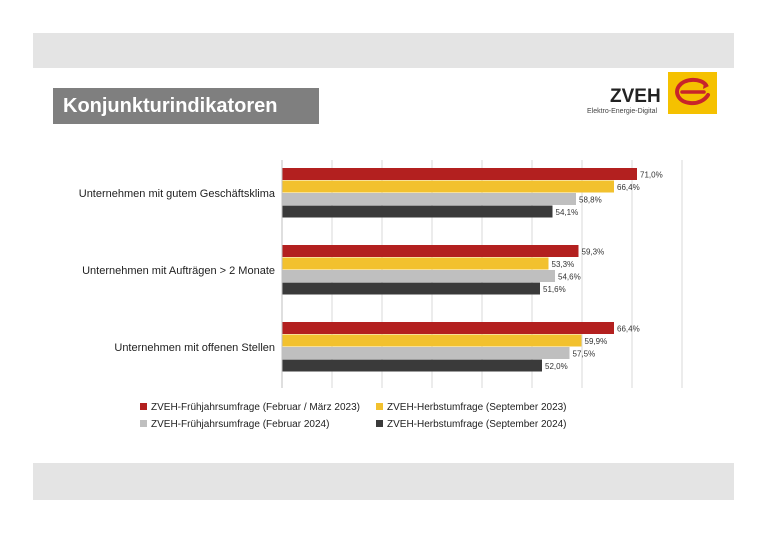 This screenshot has width=760, height=537. What do you see at coordinates (651, 174) in the screenshot?
I see `data-label: 71,0%` at bounding box center [651, 174].